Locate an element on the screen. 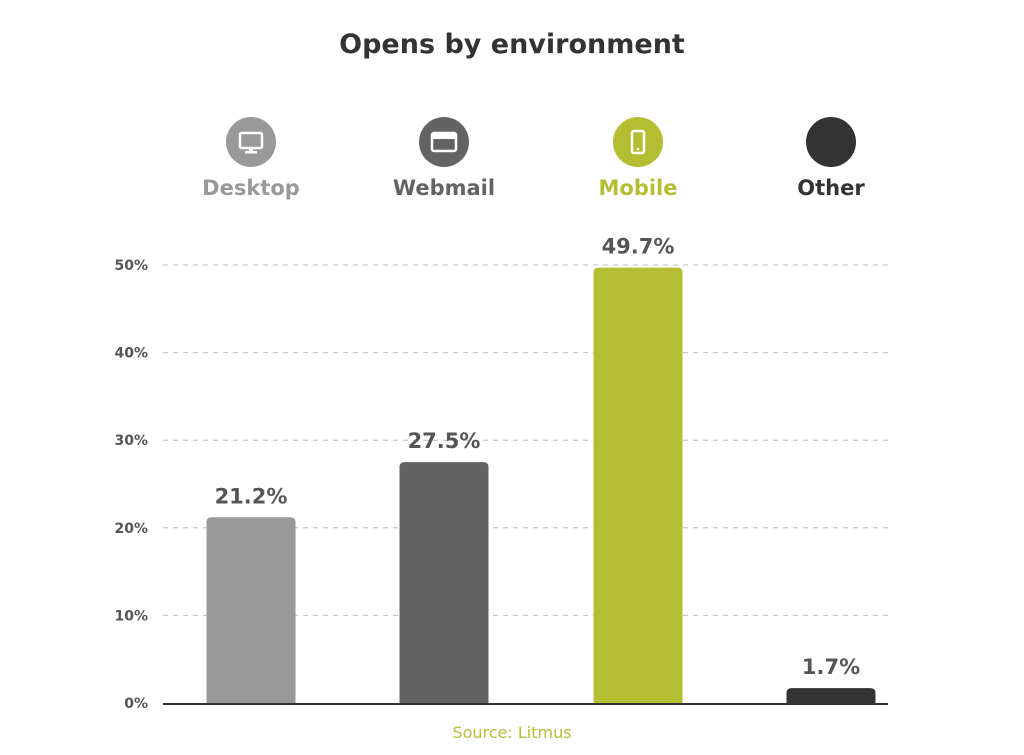 The height and width of the screenshot is (755, 1024). legend-item-desktop: Desktop is located at coordinates (251, 158).